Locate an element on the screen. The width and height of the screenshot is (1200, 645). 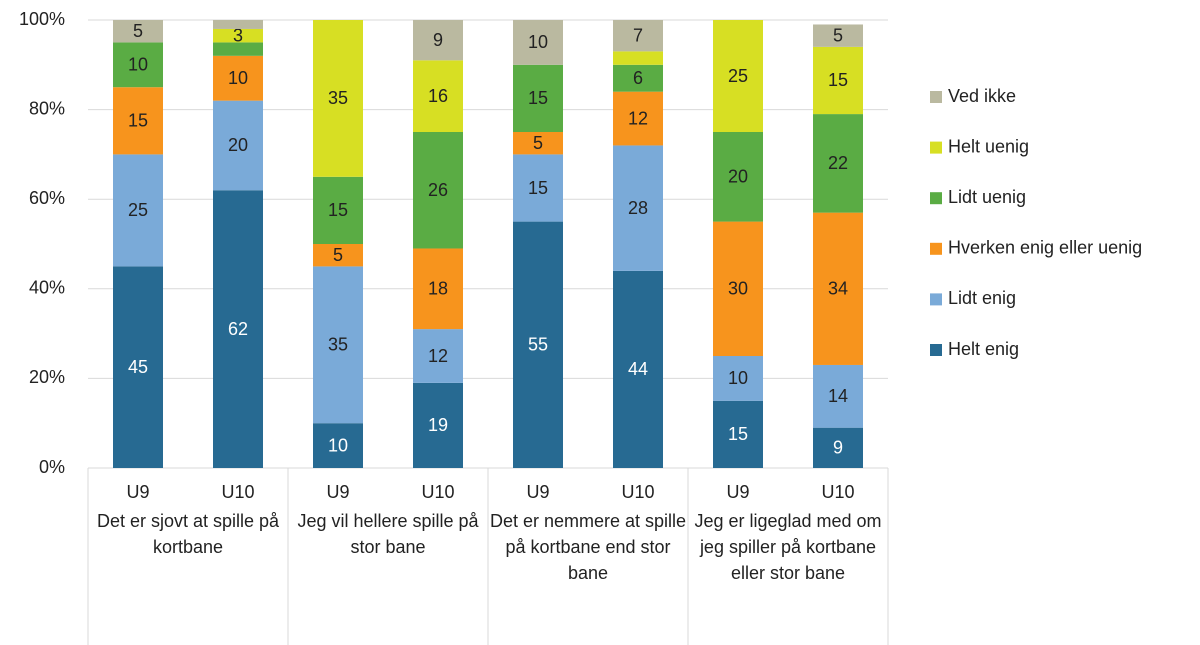
data-label: 30 is located at coordinates (738, 289).